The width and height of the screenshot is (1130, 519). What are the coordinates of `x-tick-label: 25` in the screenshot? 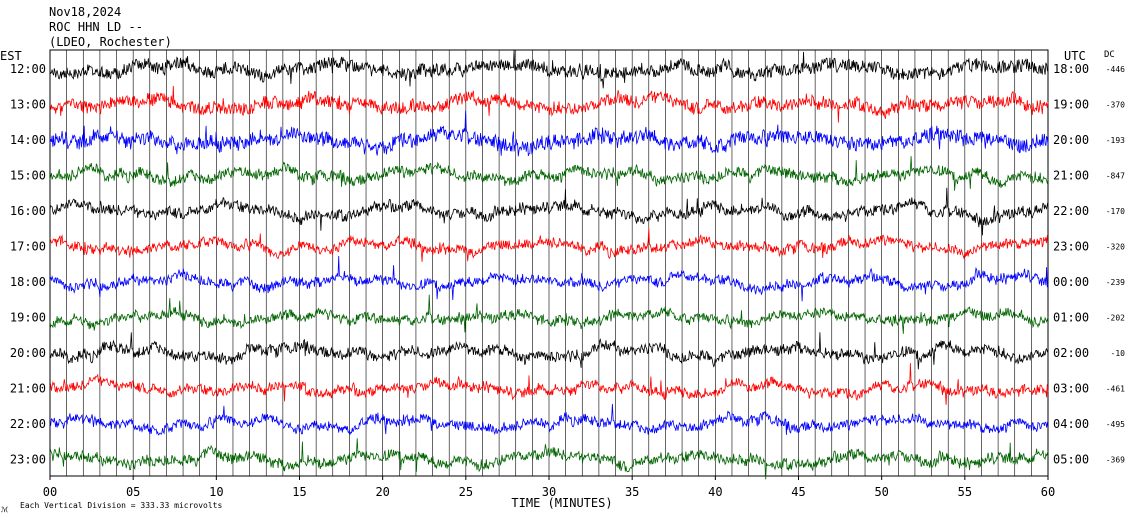 It's located at (466, 492).